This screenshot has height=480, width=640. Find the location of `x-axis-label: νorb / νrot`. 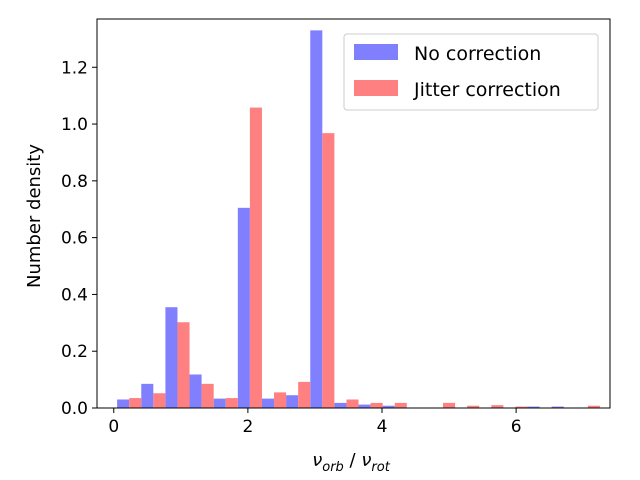

x-axis-label: νorb / νrot is located at coordinates (351, 462).